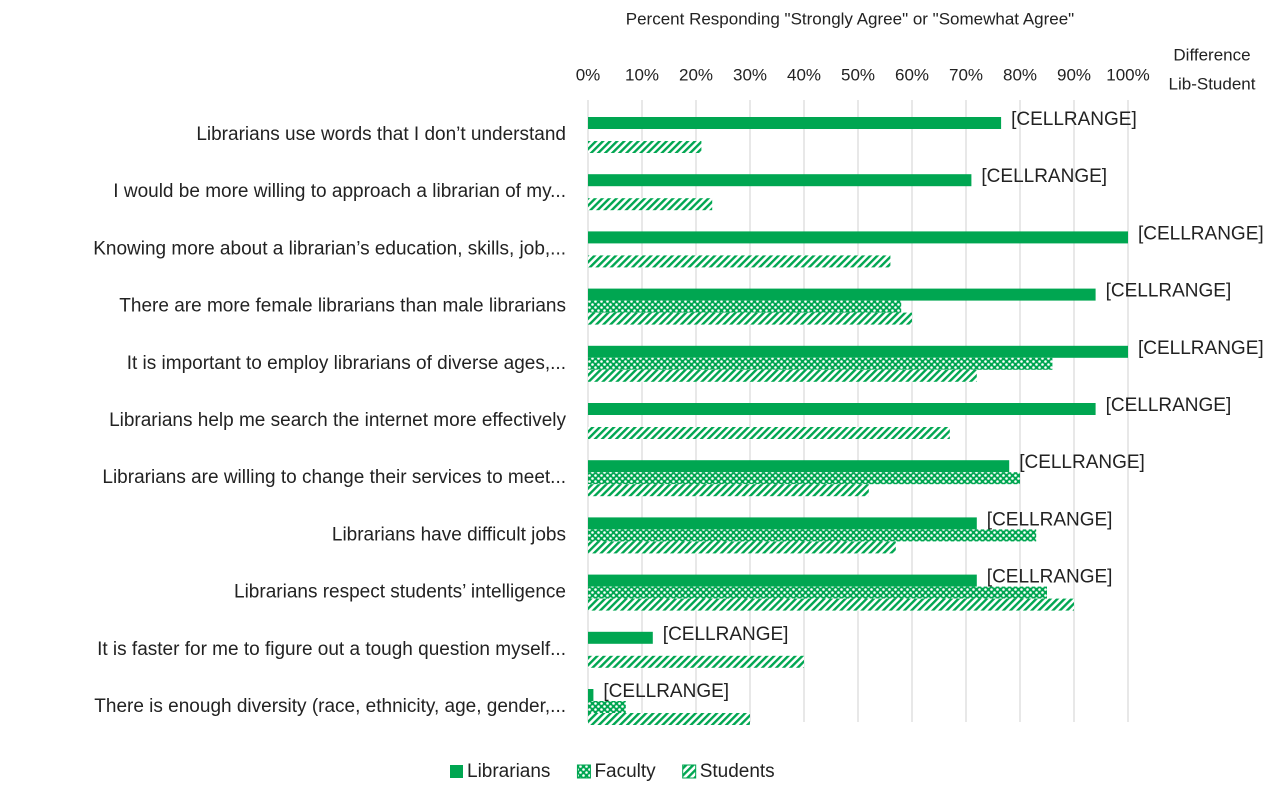 The width and height of the screenshot is (1284, 785). Describe the element at coordinates (449, 534) in the screenshot. I see `y-tick-label: Librarians have difficult jobs` at that location.